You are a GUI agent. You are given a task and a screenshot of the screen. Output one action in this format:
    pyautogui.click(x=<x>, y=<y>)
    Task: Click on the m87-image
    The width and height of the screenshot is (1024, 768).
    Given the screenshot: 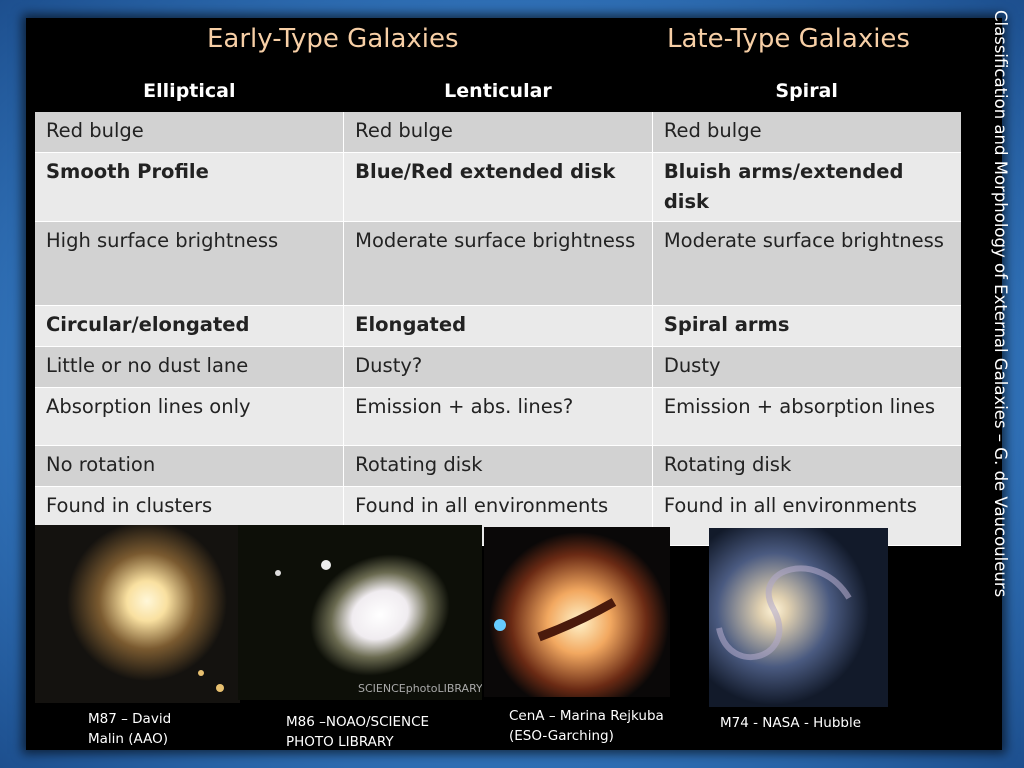 What is the action you would take?
    pyautogui.click(x=137, y=614)
    